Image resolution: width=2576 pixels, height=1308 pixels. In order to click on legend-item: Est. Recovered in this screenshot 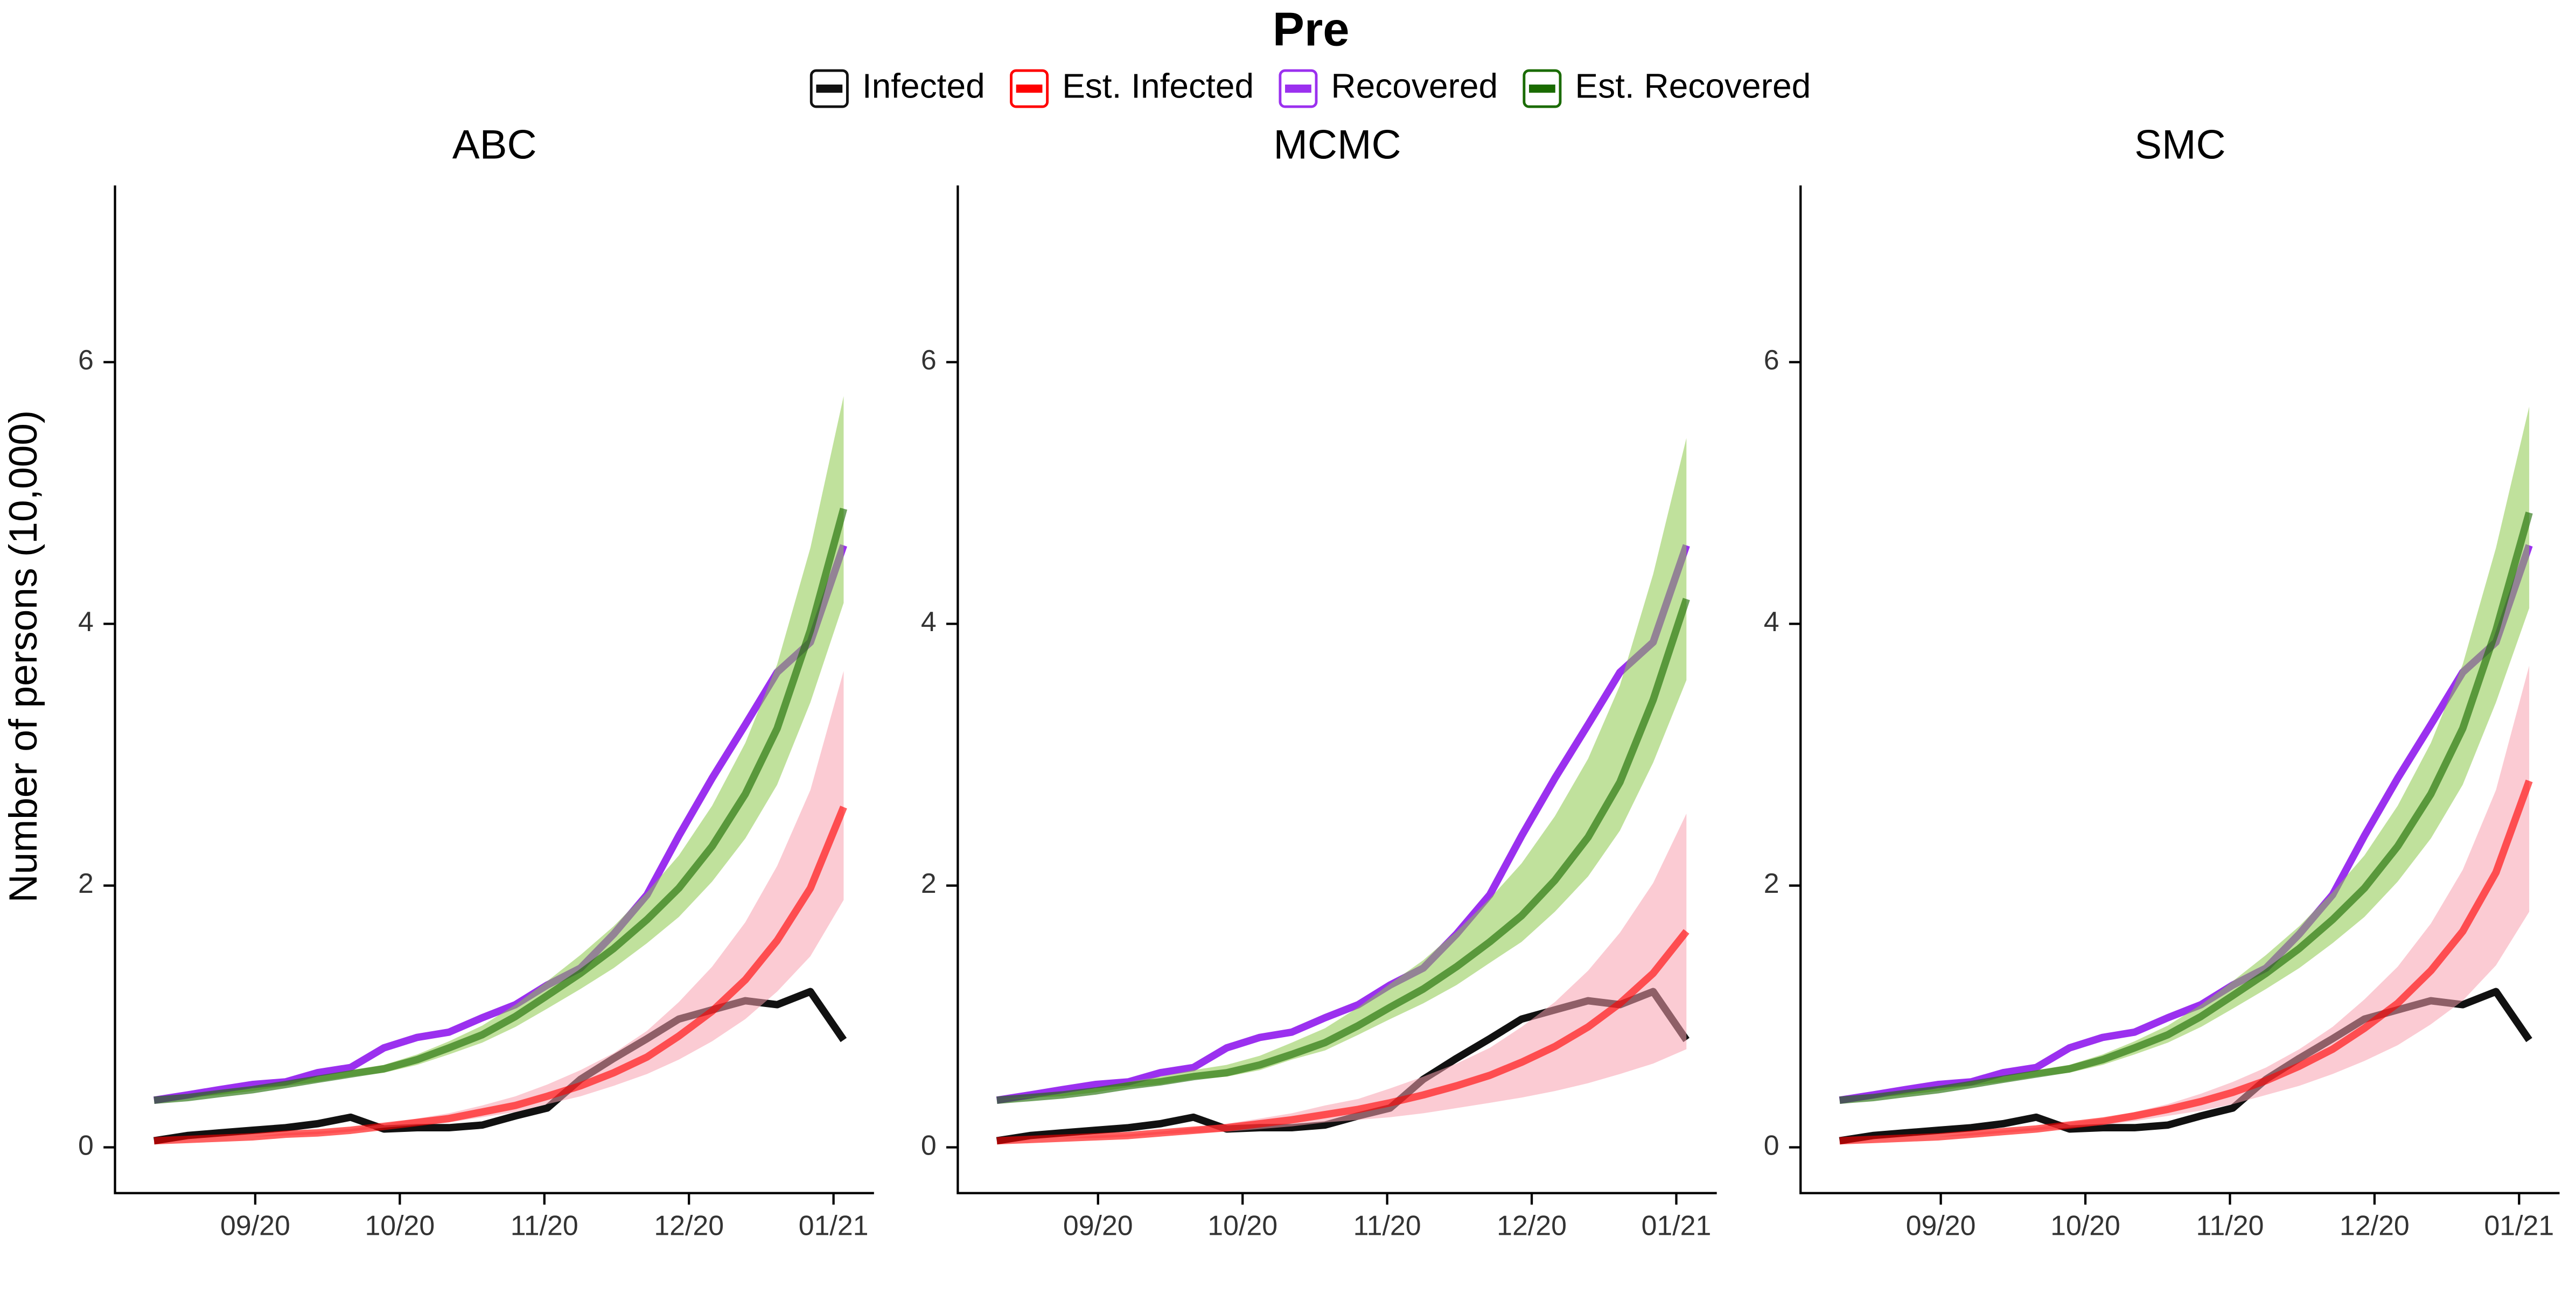, I will do `click(1667, 87)`.